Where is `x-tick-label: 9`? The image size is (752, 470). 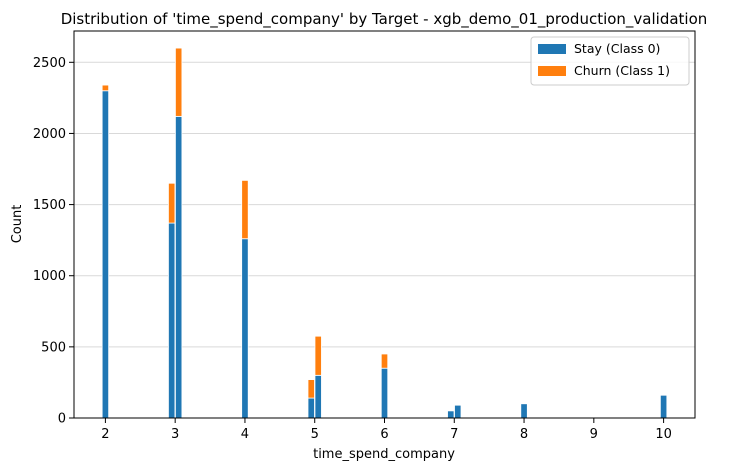
x-tick-label: 9 is located at coordinates (594, 434).